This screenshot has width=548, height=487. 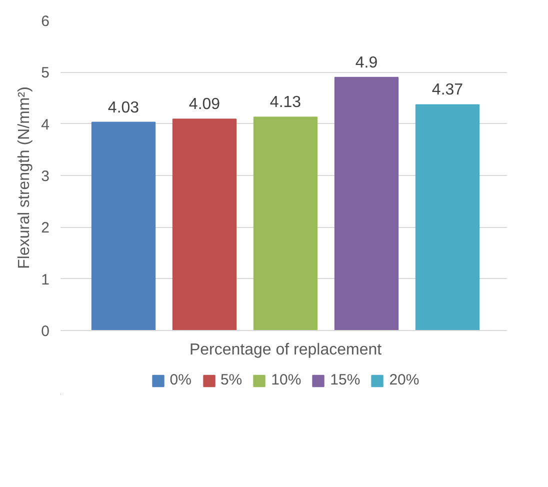 What do you see at coordinates (124, 107) in the screenshot?
I see `data-label: 4.03` at bounding box center [124, 107].